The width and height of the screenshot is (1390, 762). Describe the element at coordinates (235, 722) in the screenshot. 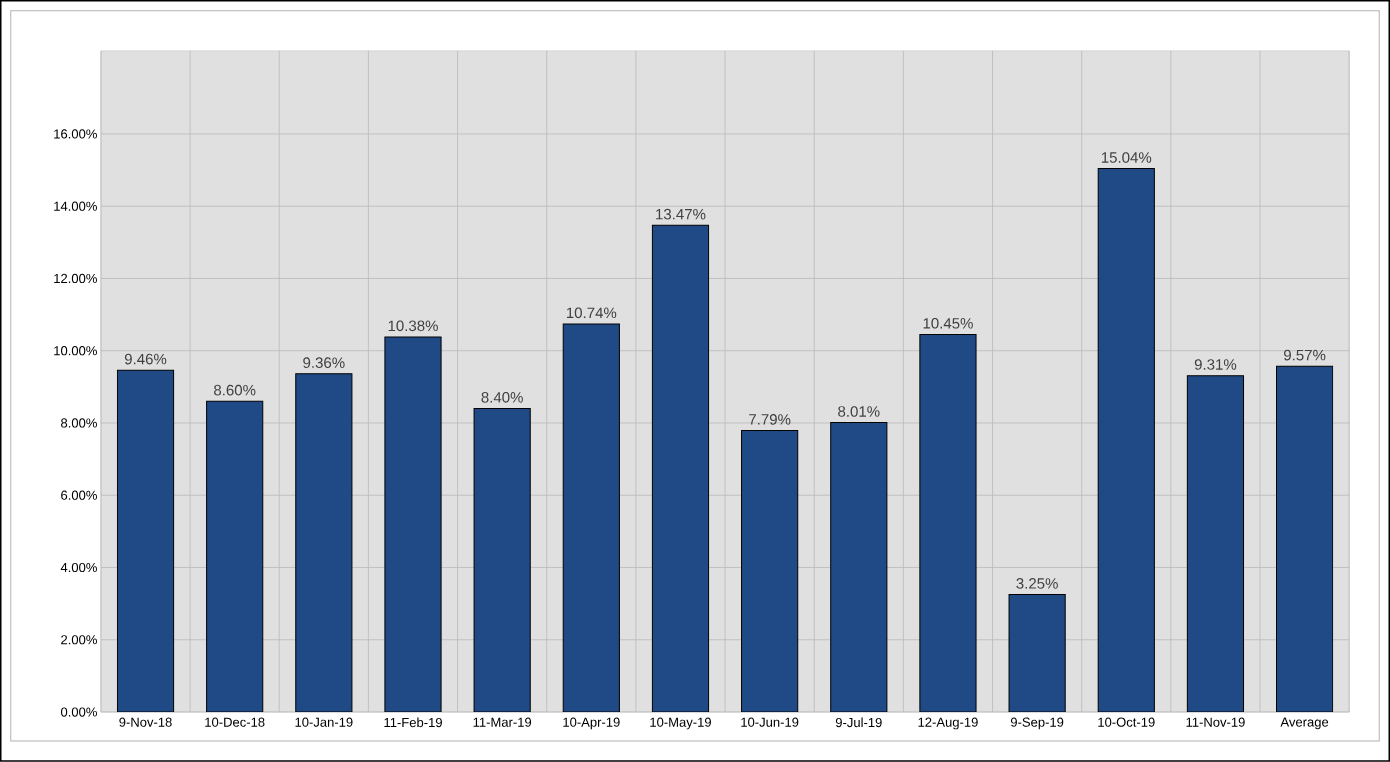

I see `x-tick-label: 10-Dec-18` at that location.